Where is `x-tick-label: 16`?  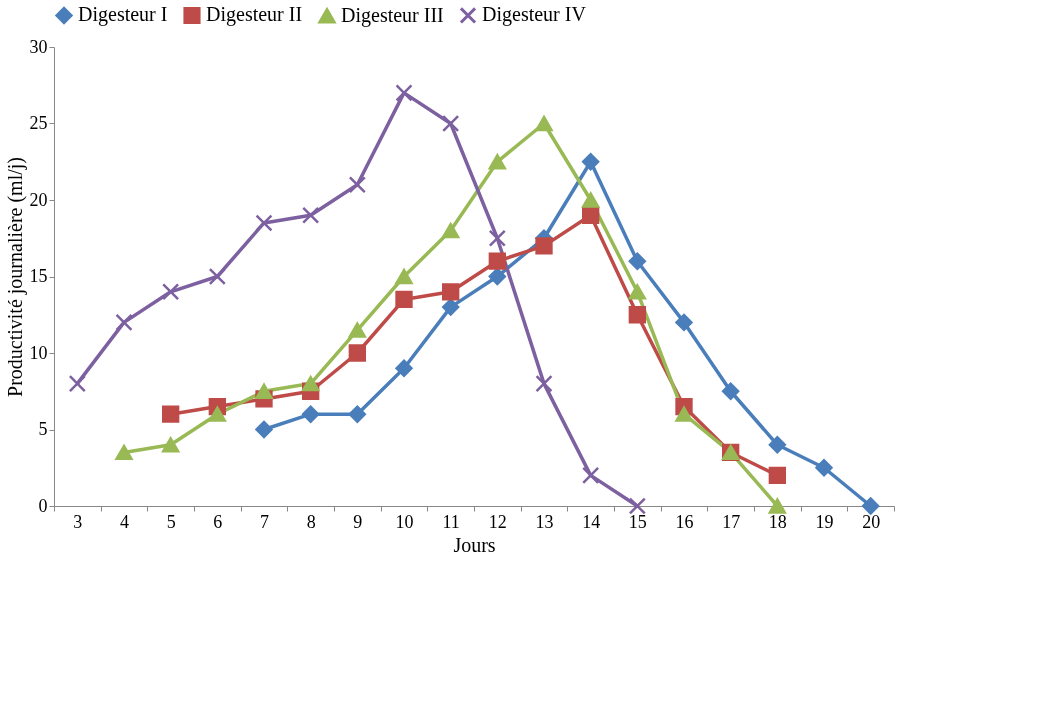
x-tick-label: 16 is located at coordinates (684, 521).